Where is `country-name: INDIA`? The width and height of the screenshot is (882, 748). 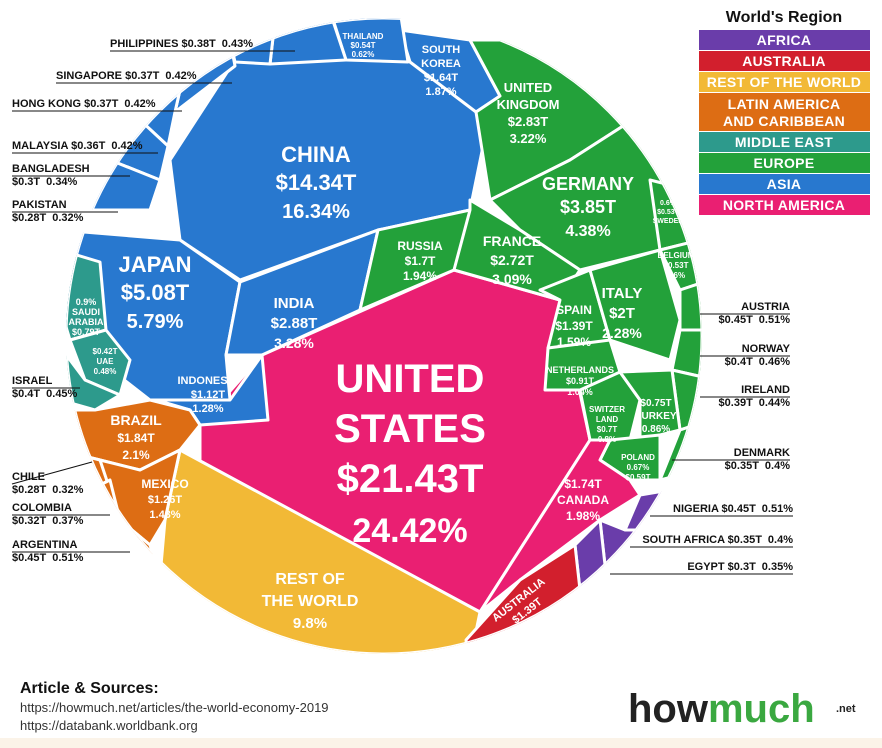 country-name: INDIA is located at coordinates (294, 303).